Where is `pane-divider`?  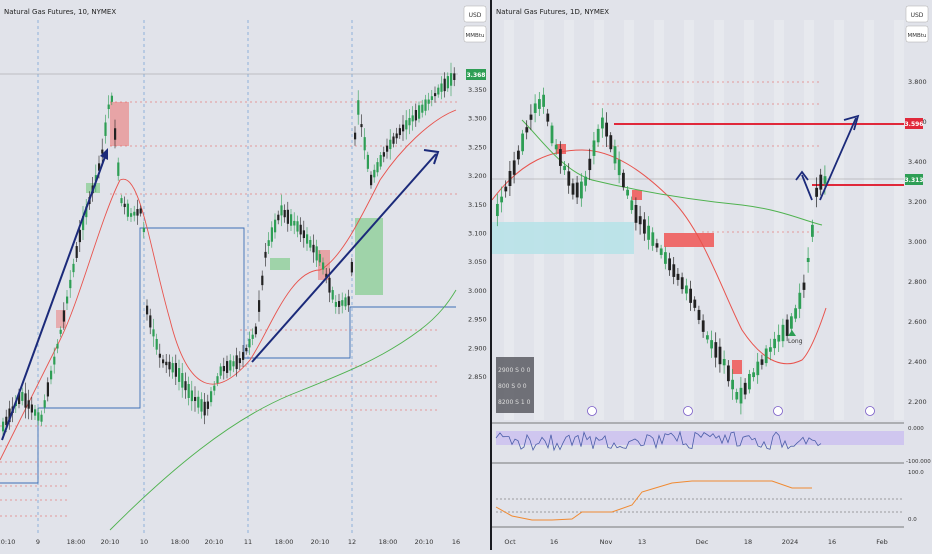
pane-divider is located at coordinates (491, 275).